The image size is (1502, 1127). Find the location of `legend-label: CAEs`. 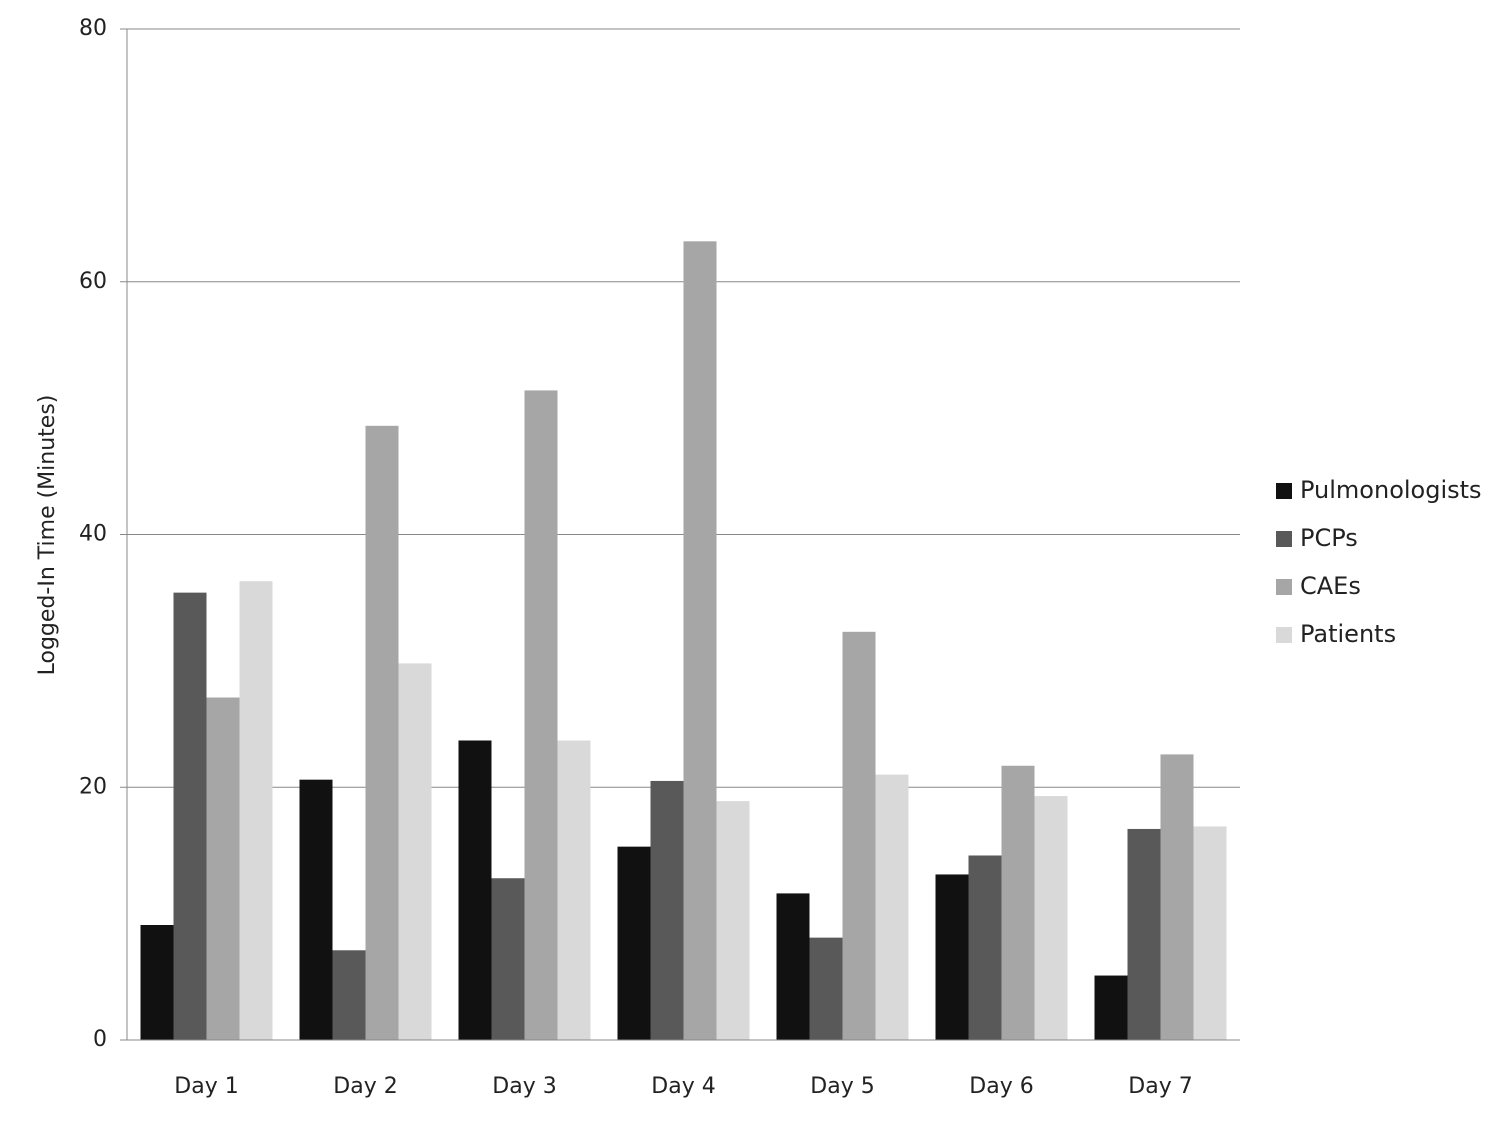

legend-label: CAEs is located at coordinates (1330, 586).